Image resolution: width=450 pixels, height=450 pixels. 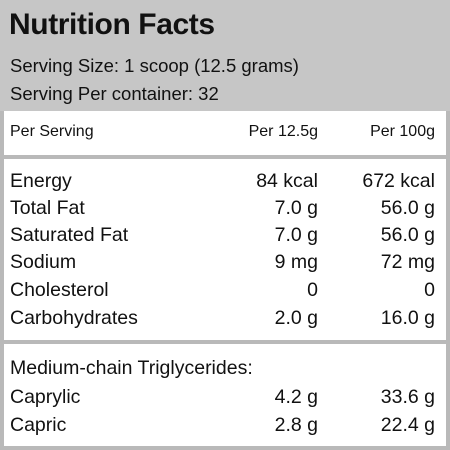 What do you see at coordinates (131, 368) in the screenshot?
I see `mct-heading: Medium-chain Triglycerides:` at bounding box center [131, 368].